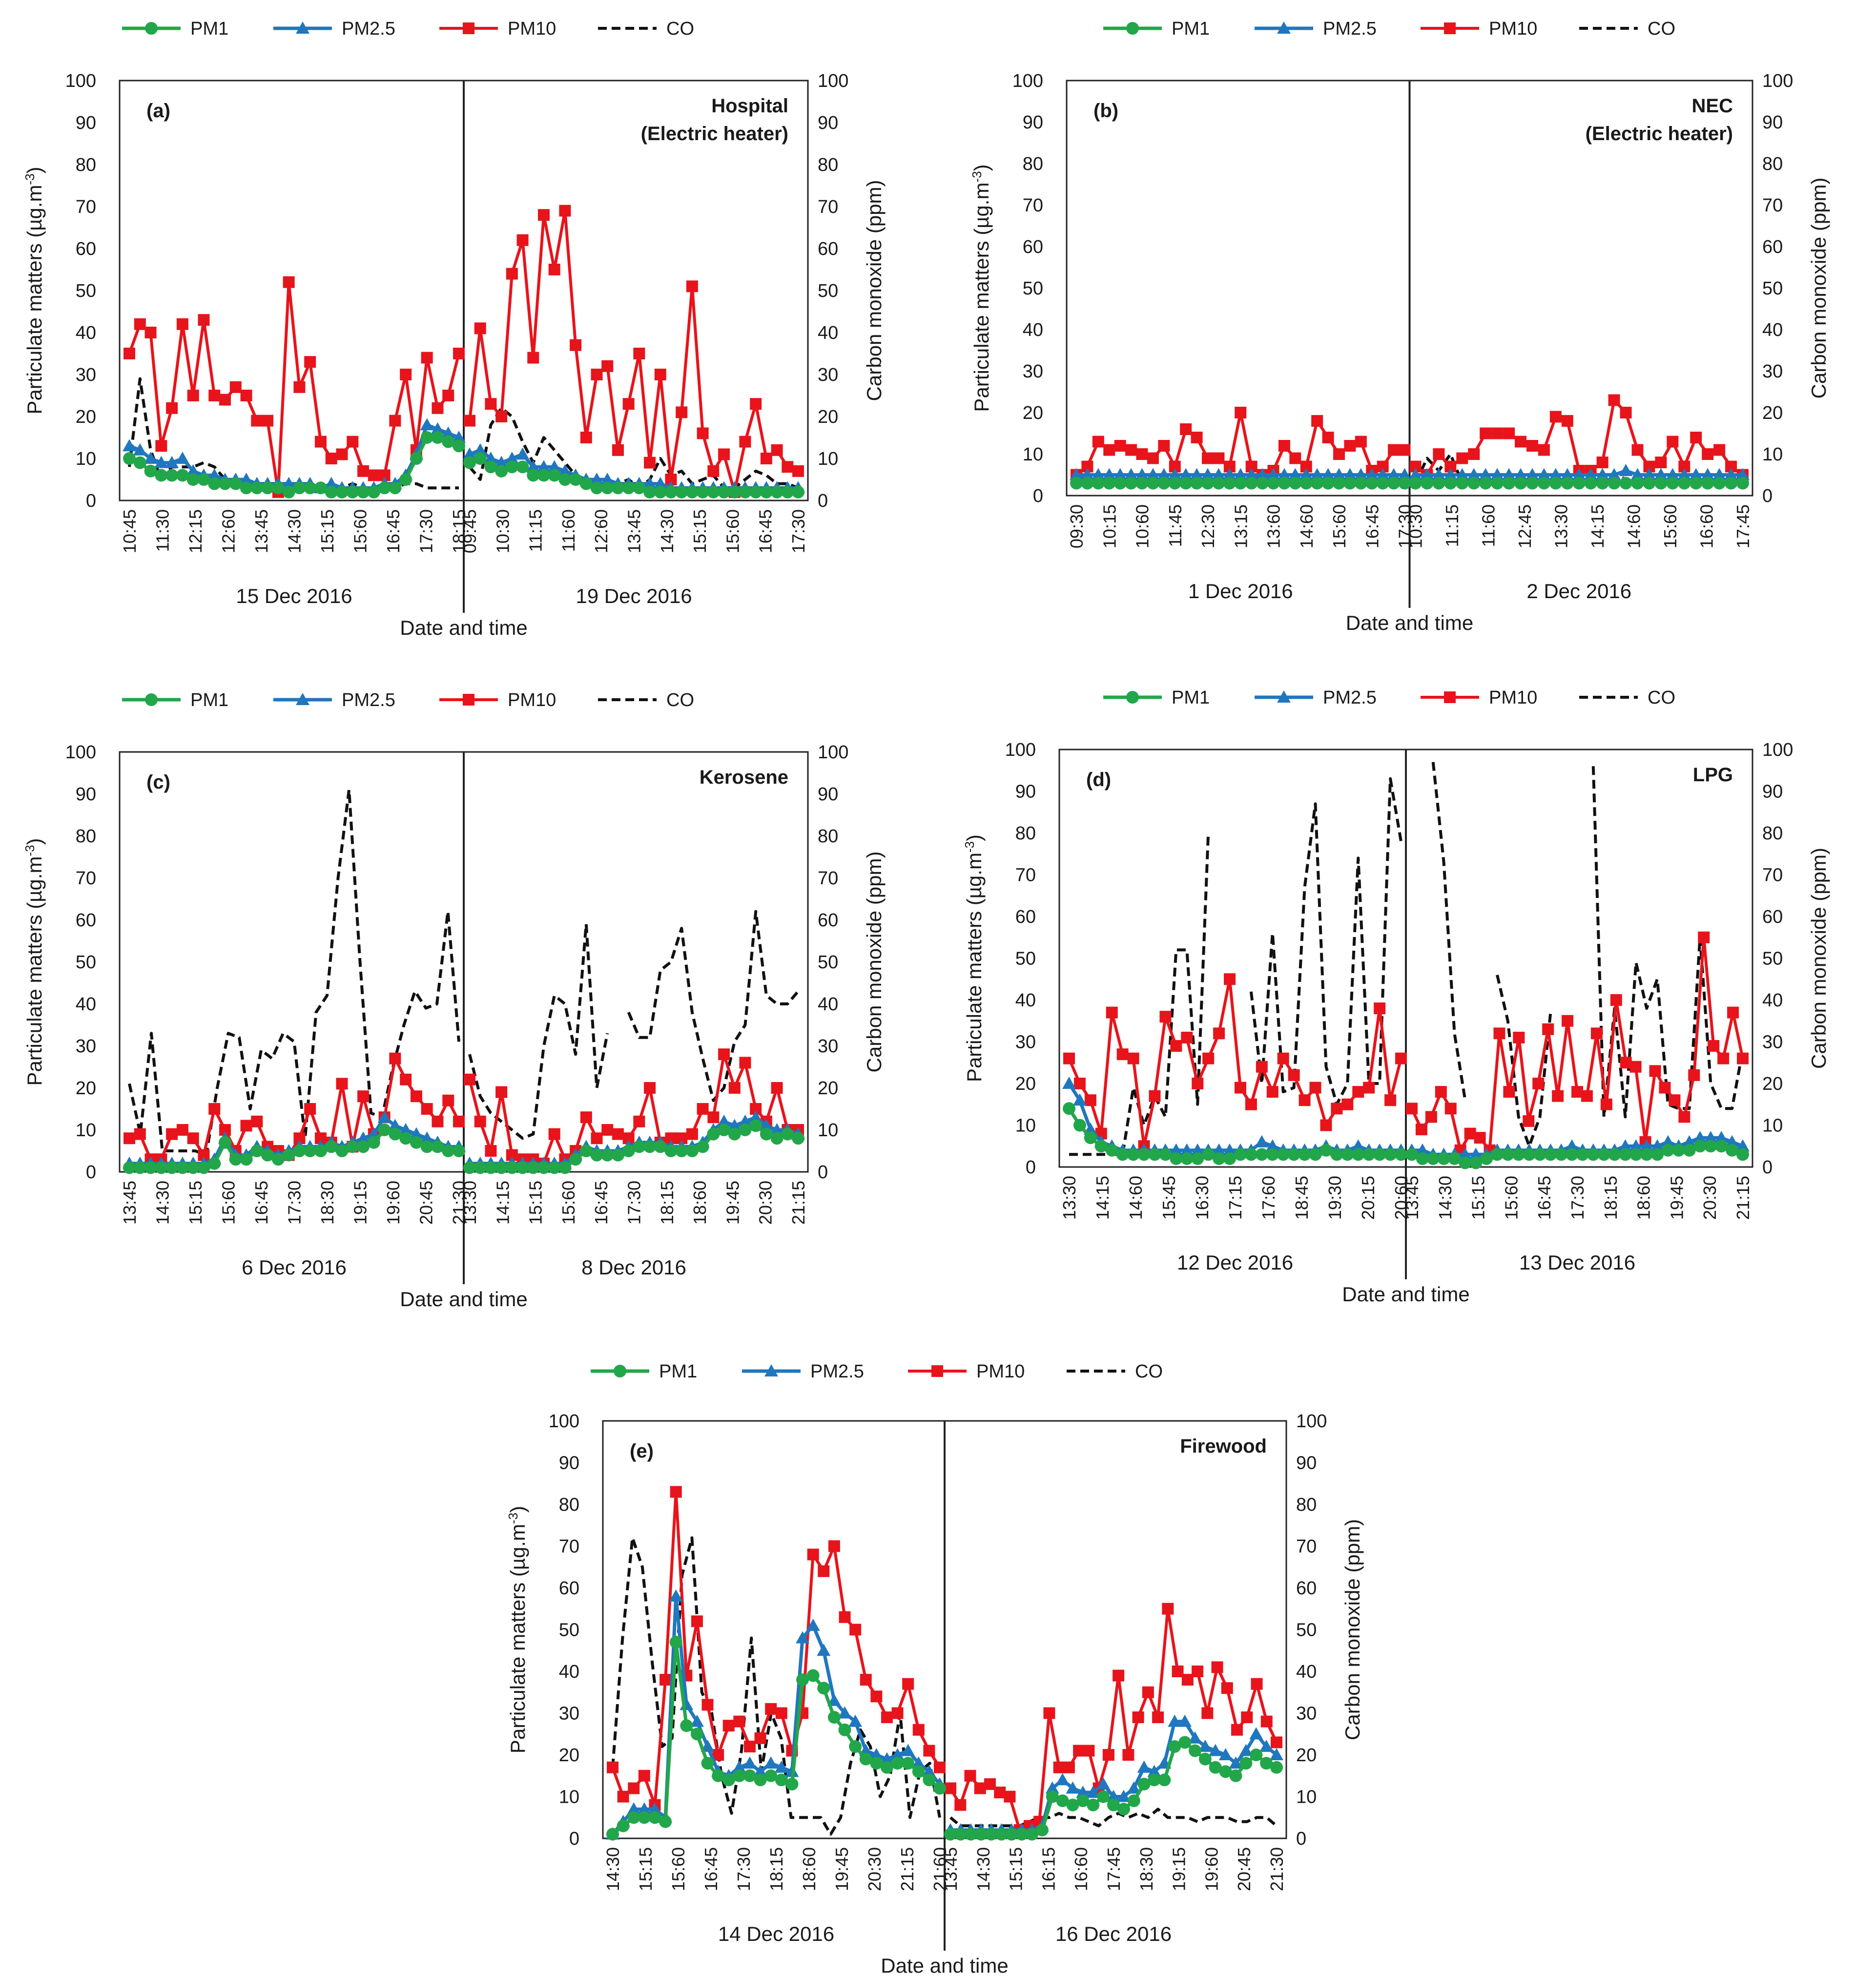 The width and height of the screenshot is (1876, 1979). What do you see at coordinates (1048, 1869) in the screenshot?
I see `x-tick-label: 16:15` at bounding box center [1048, 1869].